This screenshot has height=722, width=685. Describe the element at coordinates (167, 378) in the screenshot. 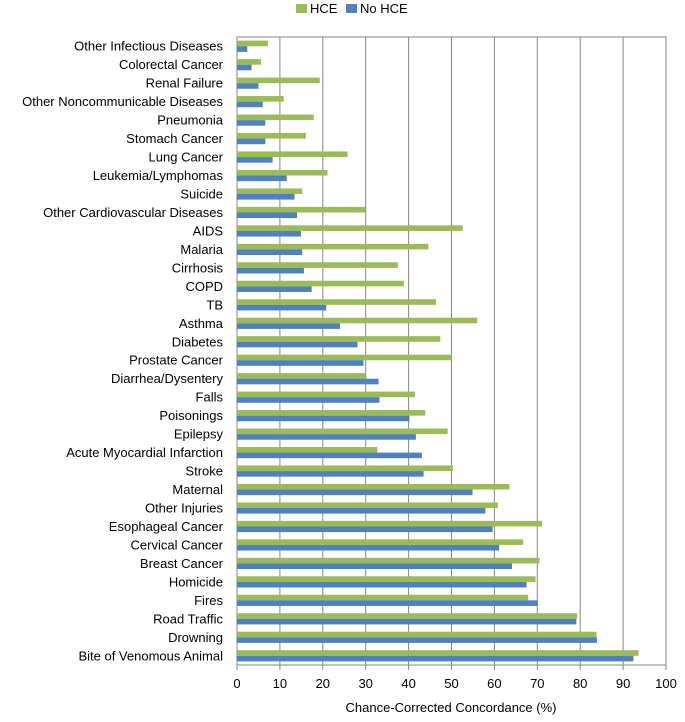

I see `category-label-diarrhea-dysentery: Diarrhea/Dysentery` at that location.